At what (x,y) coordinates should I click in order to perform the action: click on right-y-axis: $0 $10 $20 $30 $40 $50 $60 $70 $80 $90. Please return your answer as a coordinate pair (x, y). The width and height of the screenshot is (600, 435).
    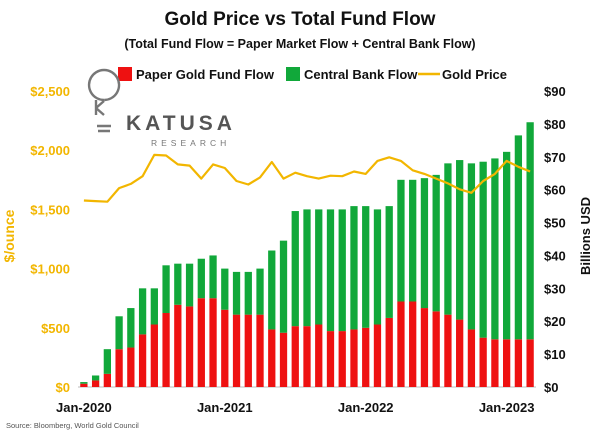
    Looking at the image, I should click on (555, 239).